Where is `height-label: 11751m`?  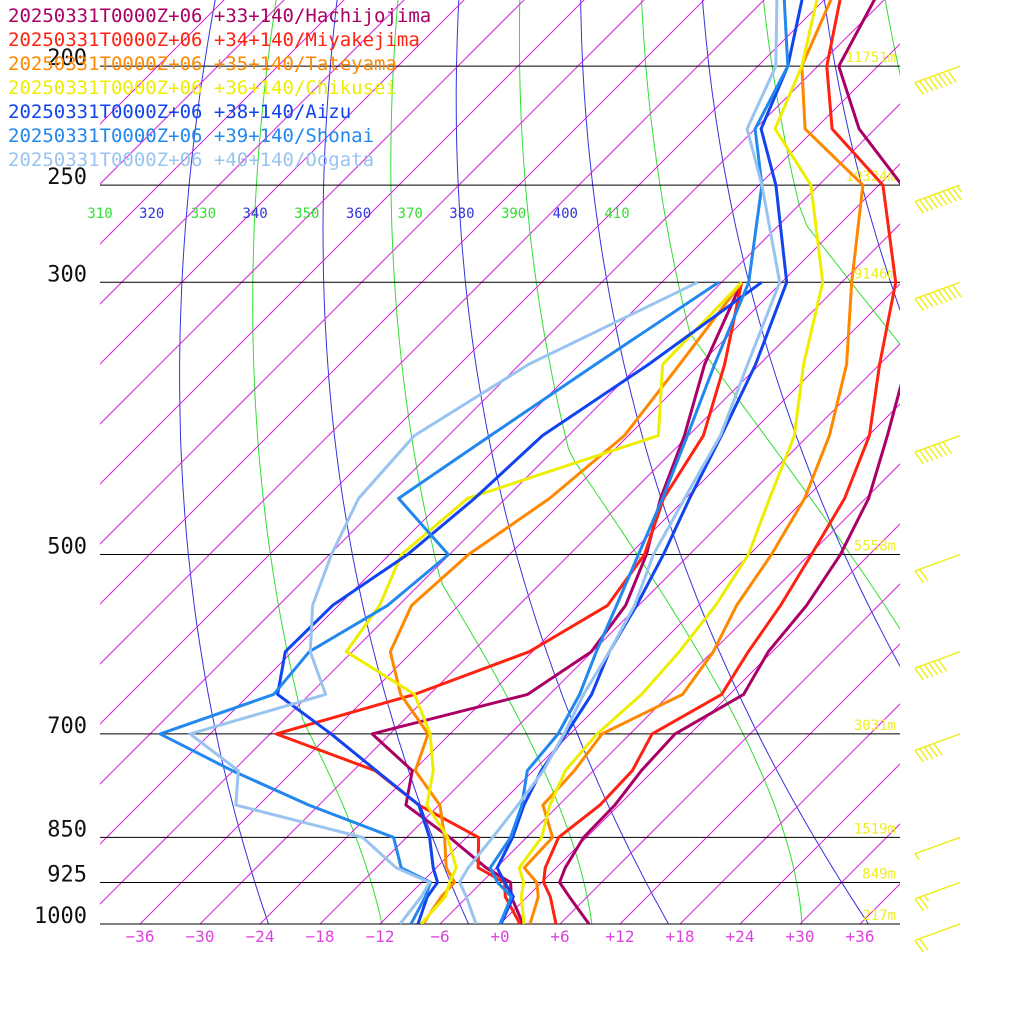
height-label: 11751m is located at coordinates (870, 58).